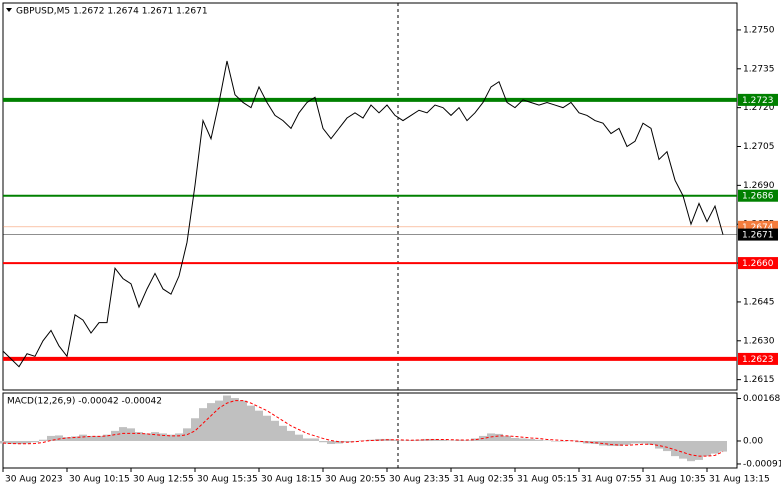 This screenshot has width=781, height=489. I want to click on level-label: 1.2723, so click(758, 101).